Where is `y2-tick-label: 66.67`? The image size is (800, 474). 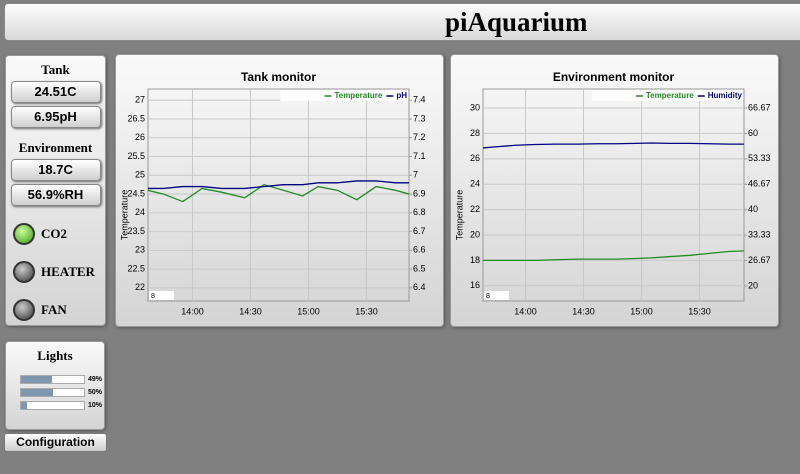
y2-tick-label: 66.67 is located at coordinates (759, 107).